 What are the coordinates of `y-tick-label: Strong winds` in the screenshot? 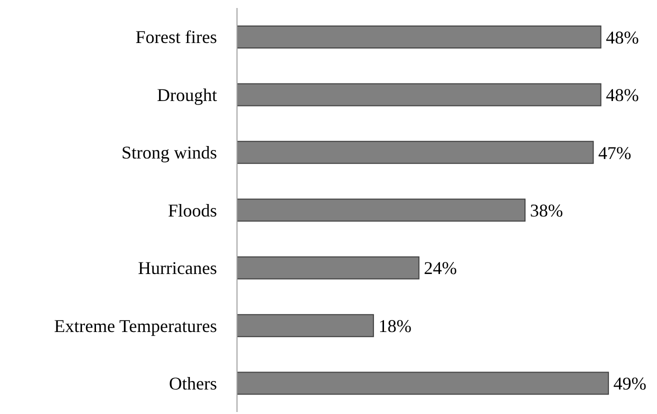 It's located at (169, 152).